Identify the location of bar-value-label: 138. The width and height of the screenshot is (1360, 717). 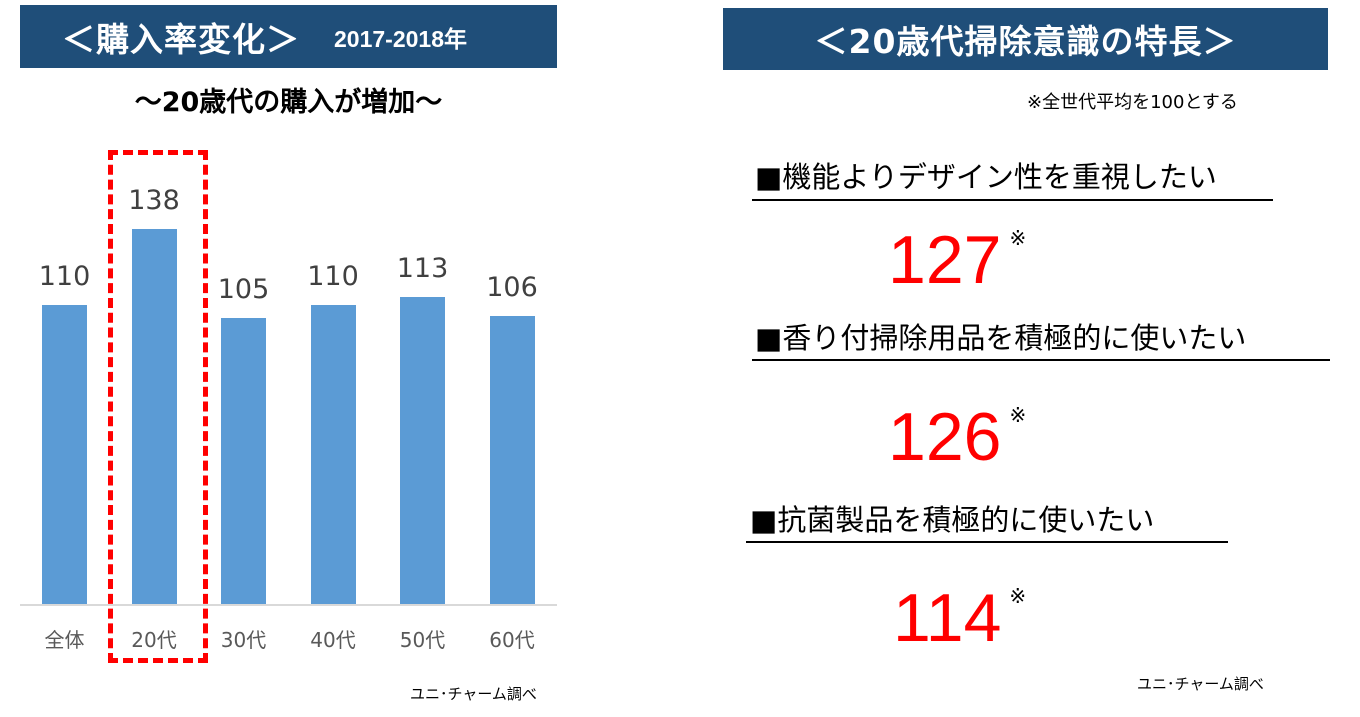
(154, 200).